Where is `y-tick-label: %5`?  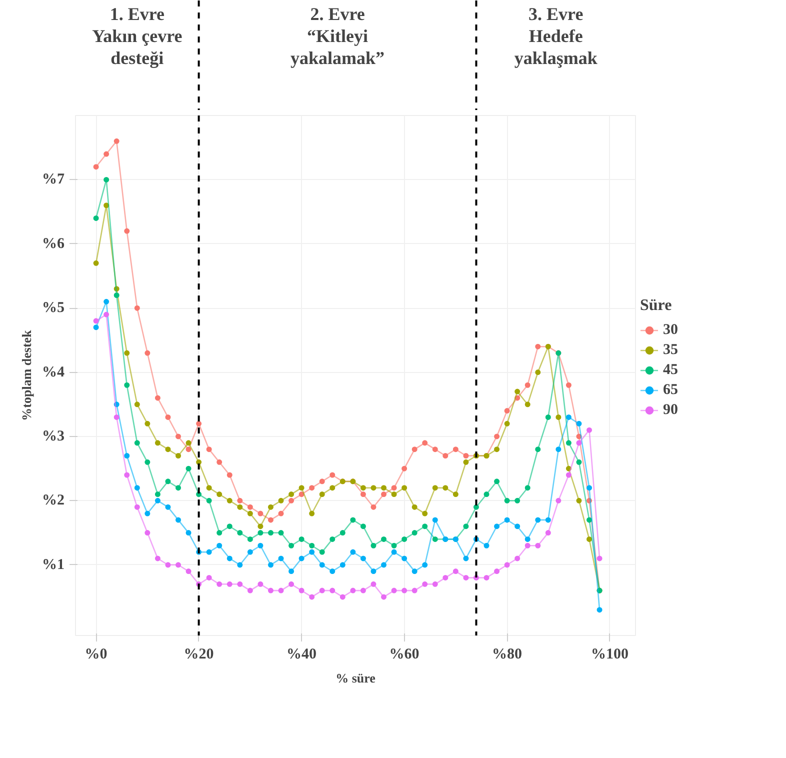
y-tick-label: %5 is located at coordinates (53, 308).